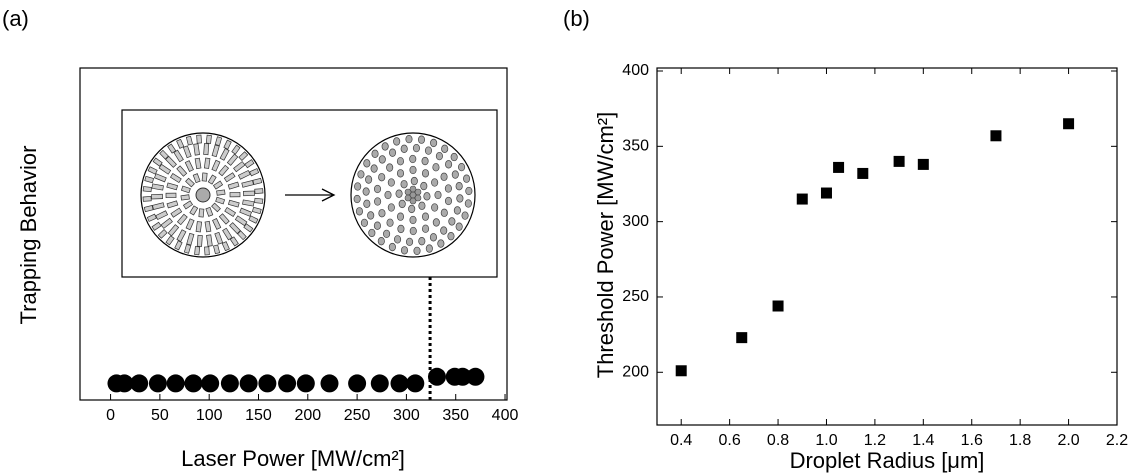 The width and height of the screenshot is (1134, 473). I want to click on arrow-head, so click(328, 195).